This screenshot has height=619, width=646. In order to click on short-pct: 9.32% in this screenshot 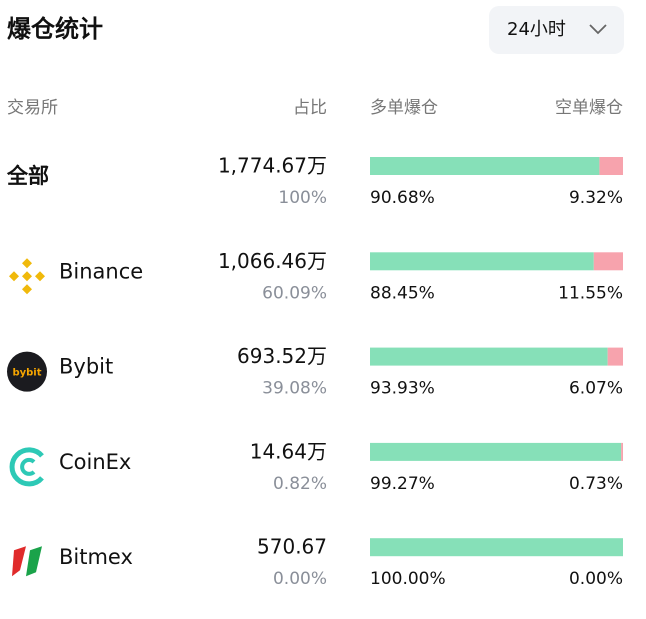, I will do `click(596, 198)`.